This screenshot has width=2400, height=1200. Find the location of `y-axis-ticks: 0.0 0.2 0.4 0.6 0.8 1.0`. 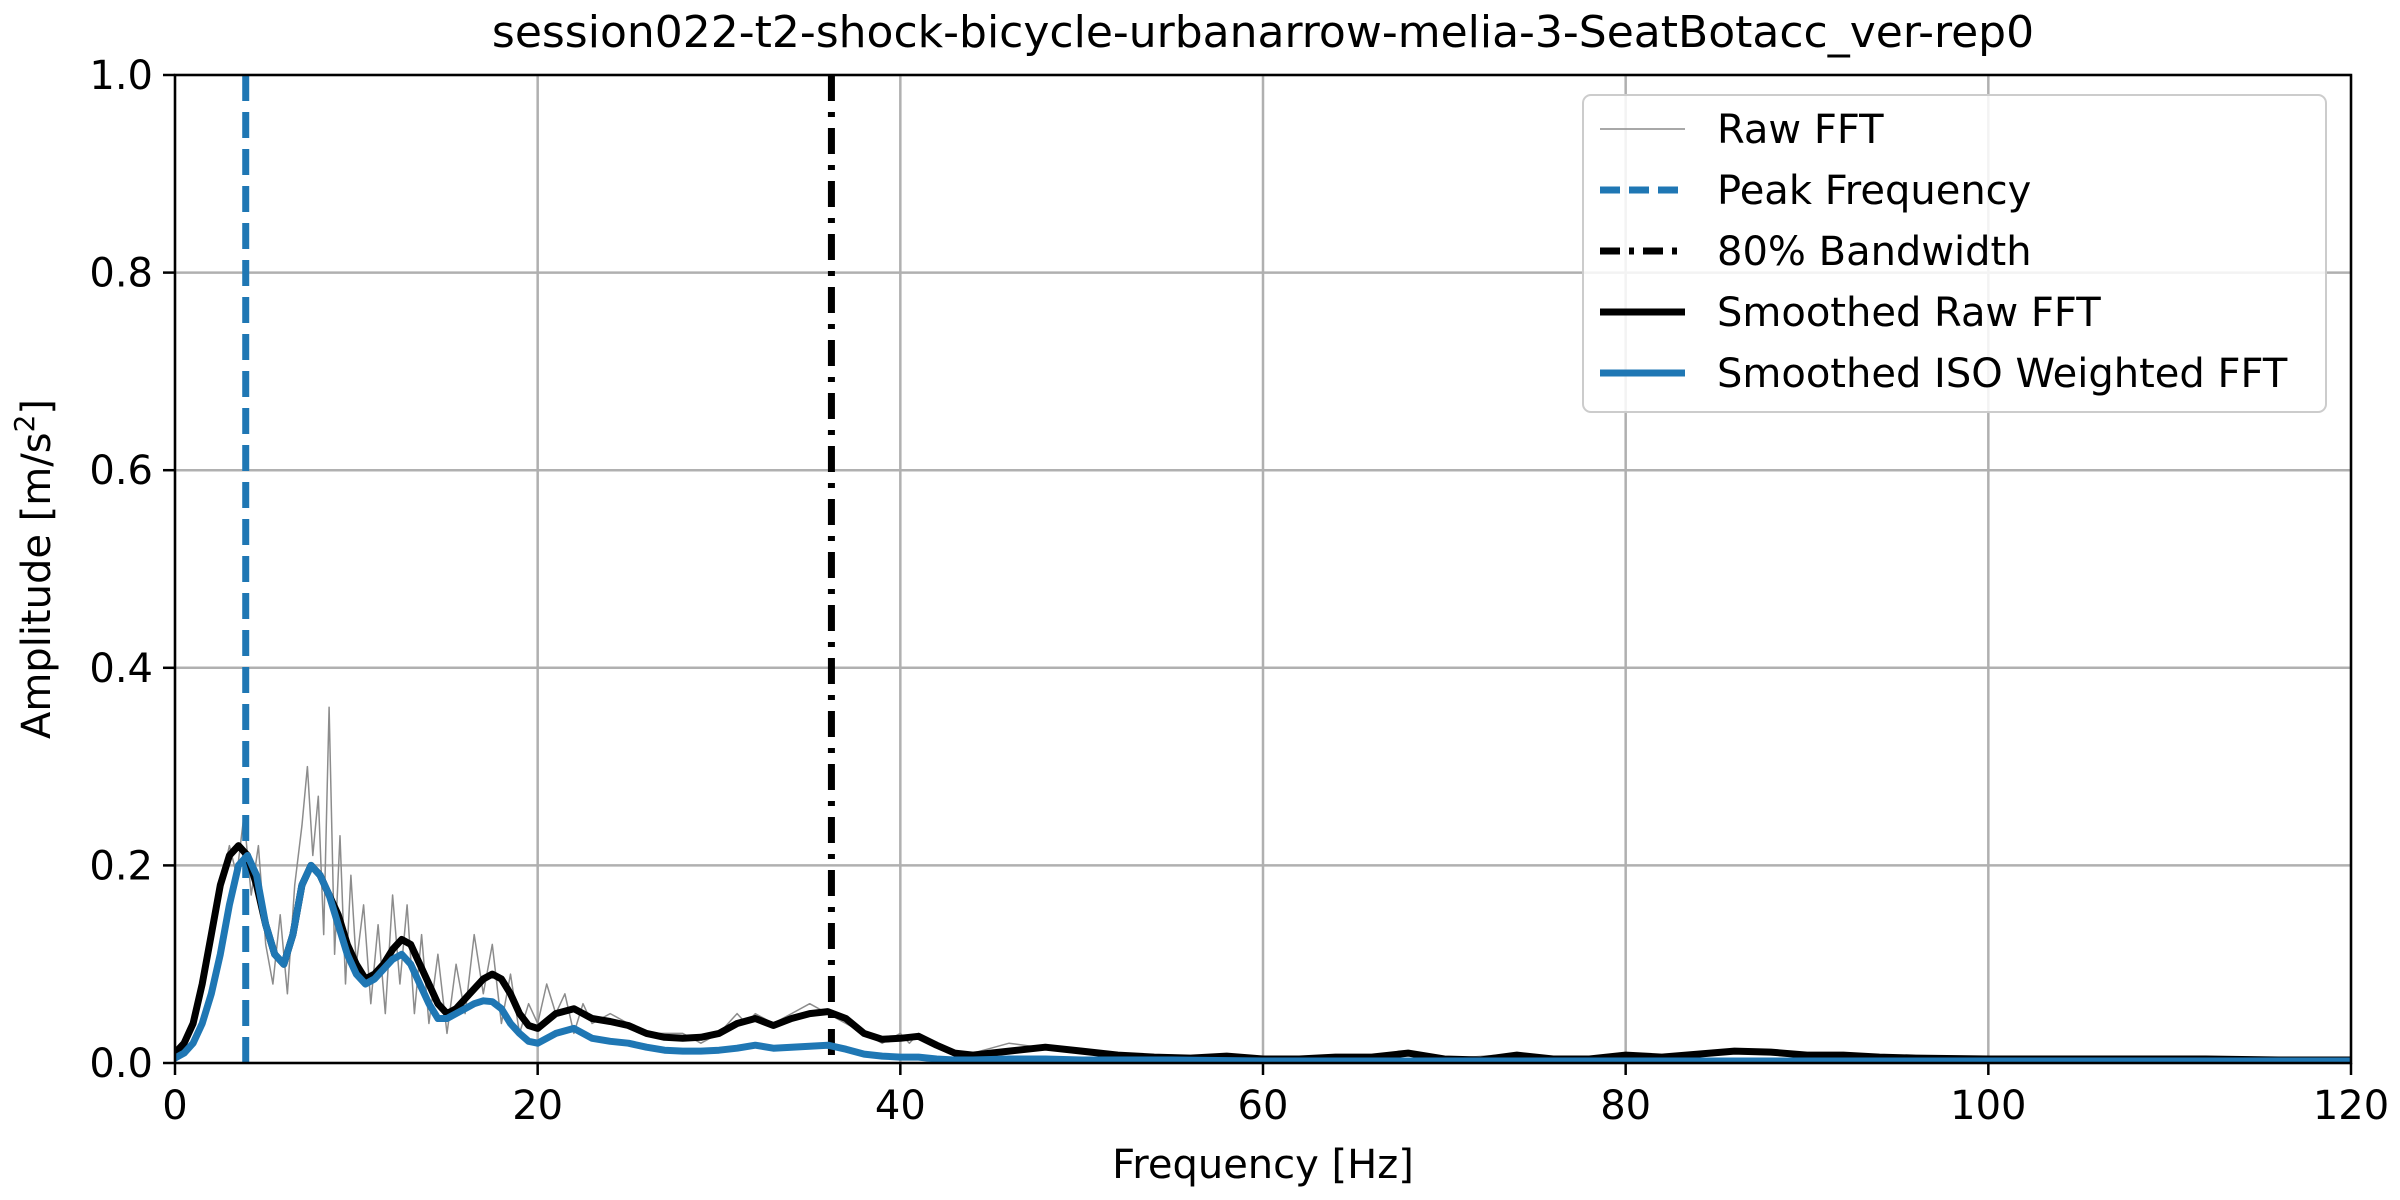

y-axis-ticks: 0.0 0.2 0.4 0.6 0.8 1.0 is located at coordinates (132, 570).